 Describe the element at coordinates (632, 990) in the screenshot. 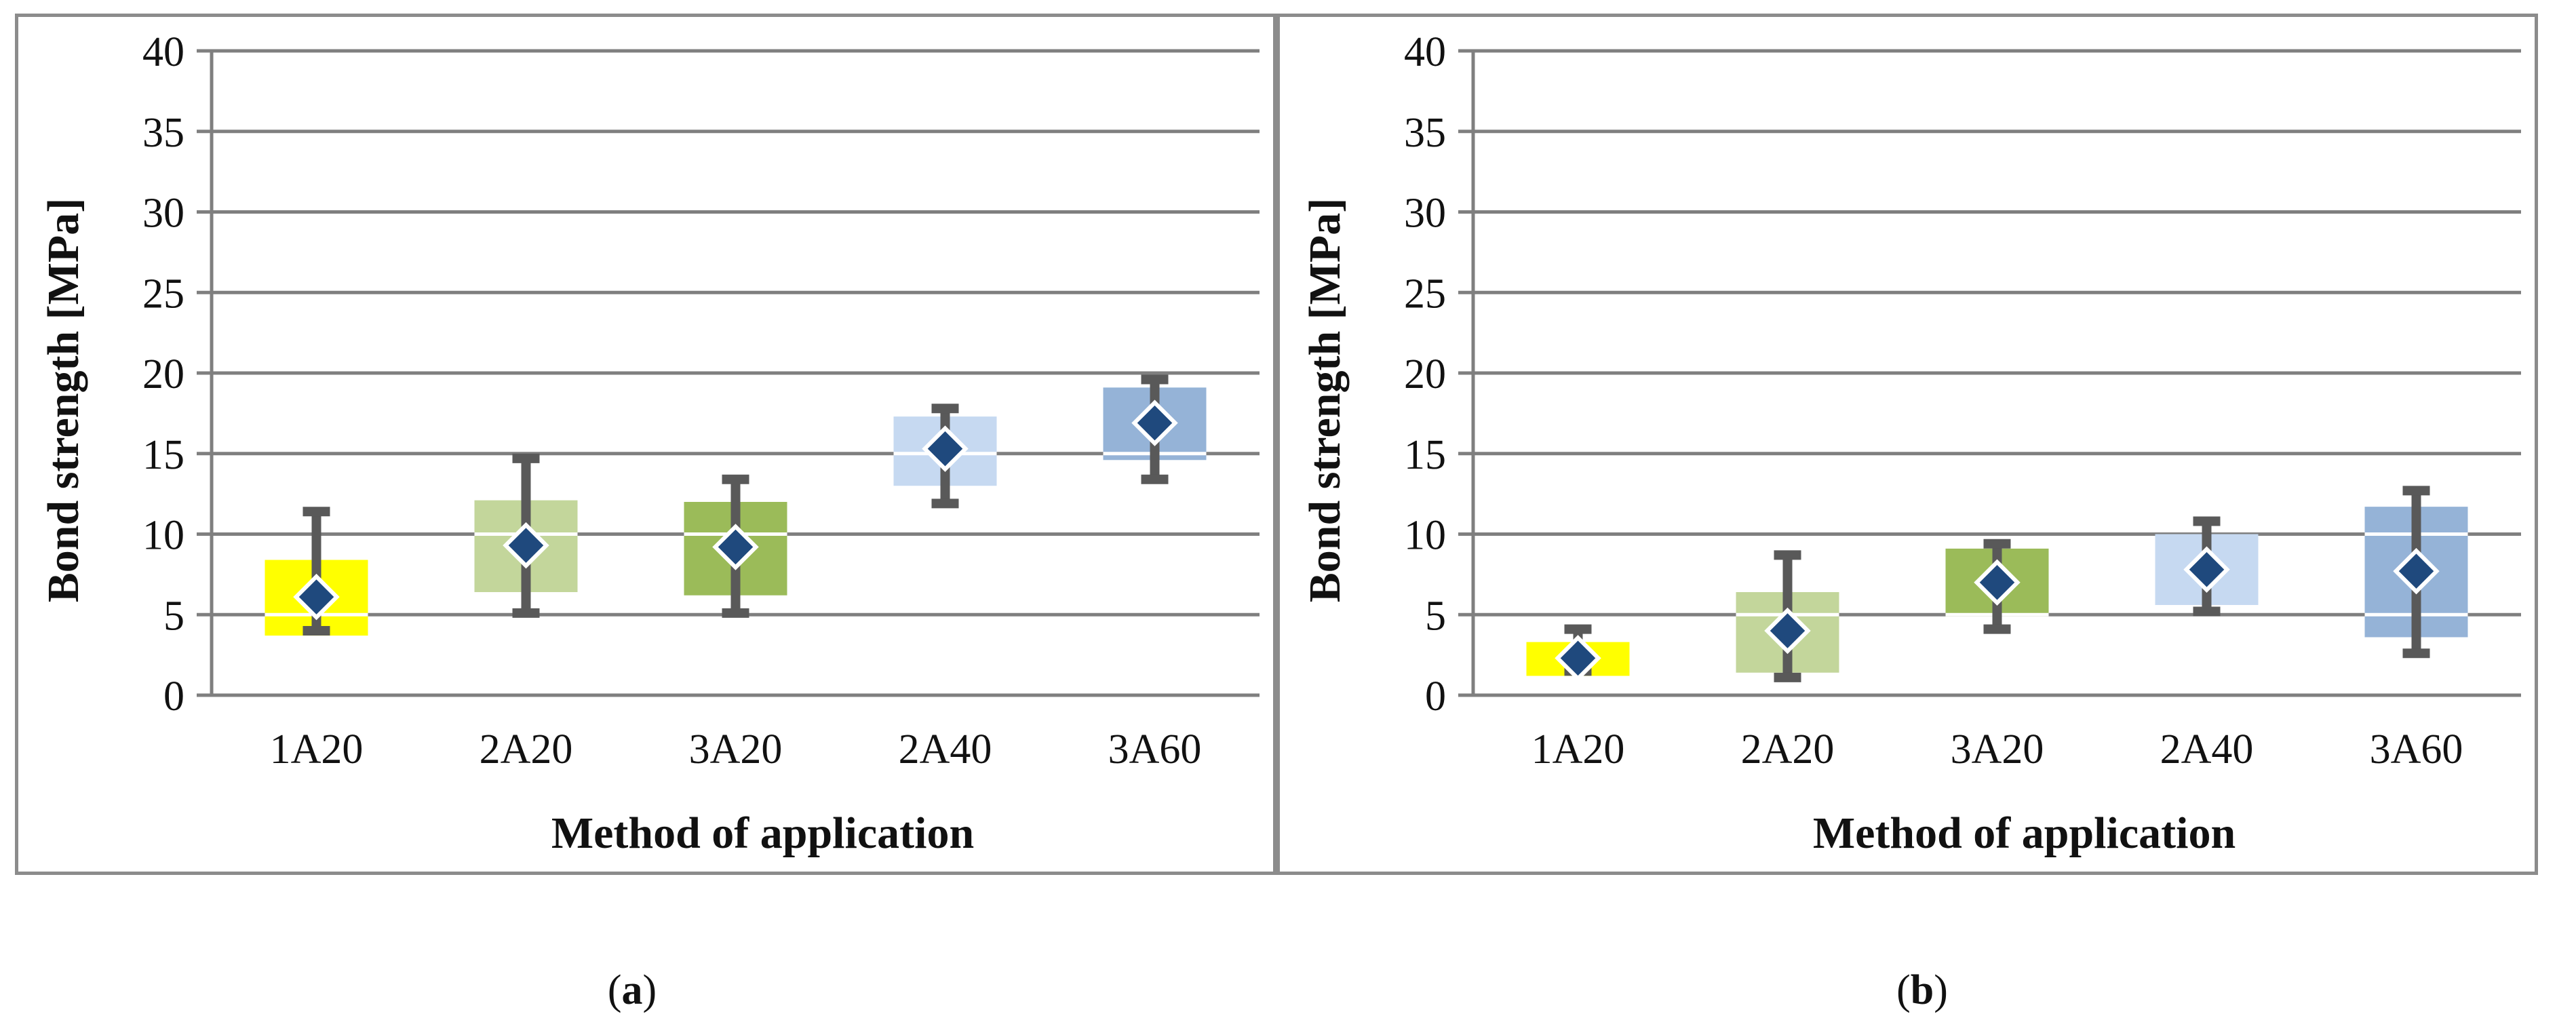

I see `subfigure-label-a: (a)` at that location.